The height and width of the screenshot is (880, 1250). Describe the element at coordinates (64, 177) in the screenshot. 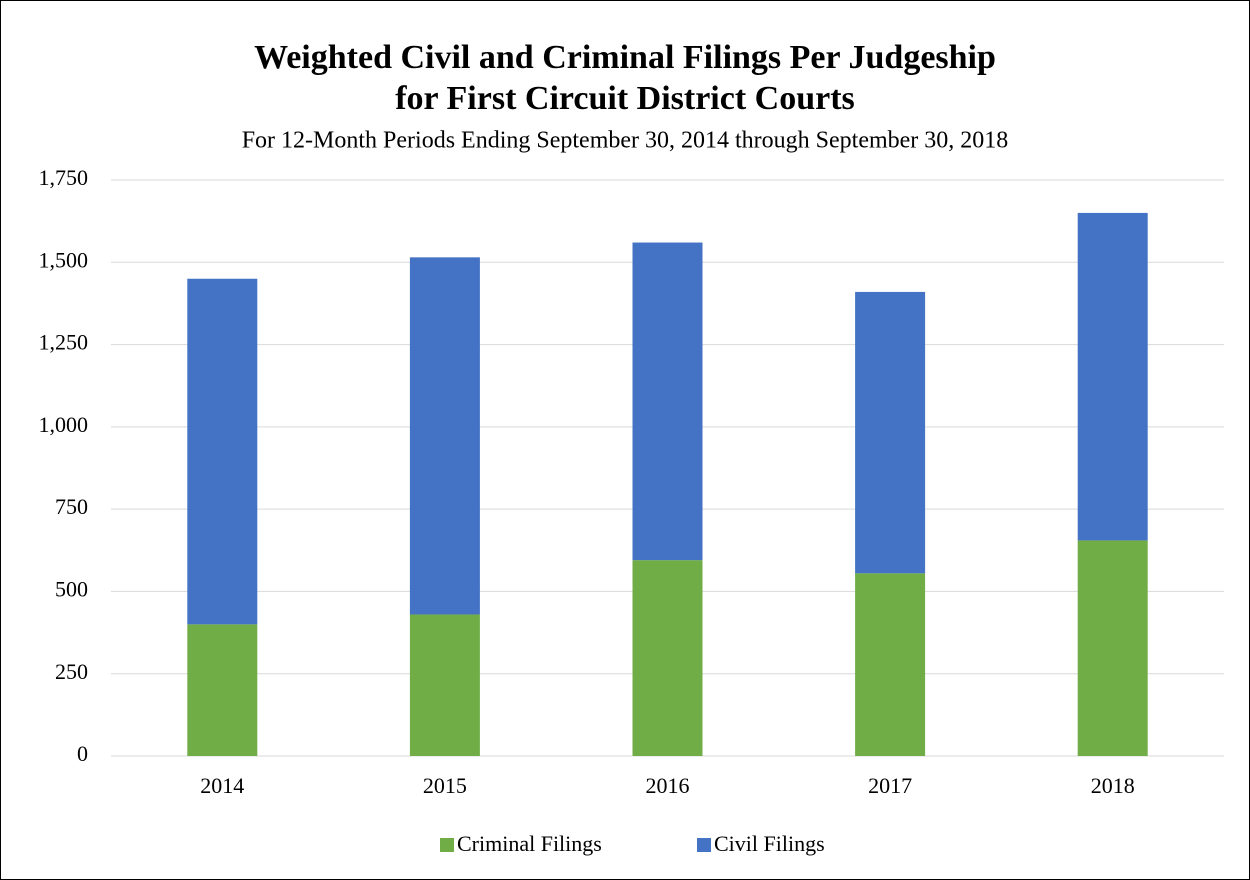

I see `y-tick-label: 1,750` at that location.